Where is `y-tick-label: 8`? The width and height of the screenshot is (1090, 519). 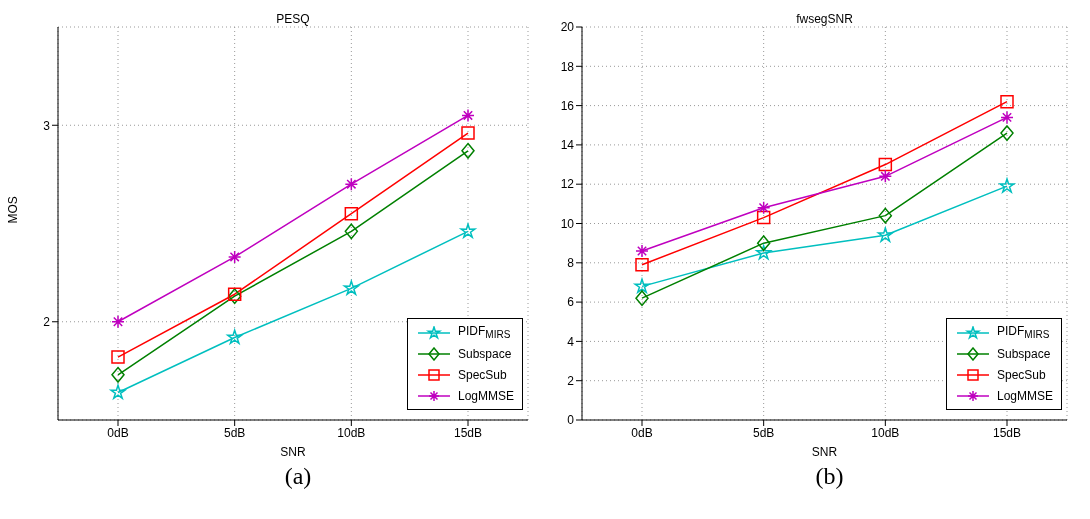
y-tick-label: 8 is located at coordinates (571, 263).